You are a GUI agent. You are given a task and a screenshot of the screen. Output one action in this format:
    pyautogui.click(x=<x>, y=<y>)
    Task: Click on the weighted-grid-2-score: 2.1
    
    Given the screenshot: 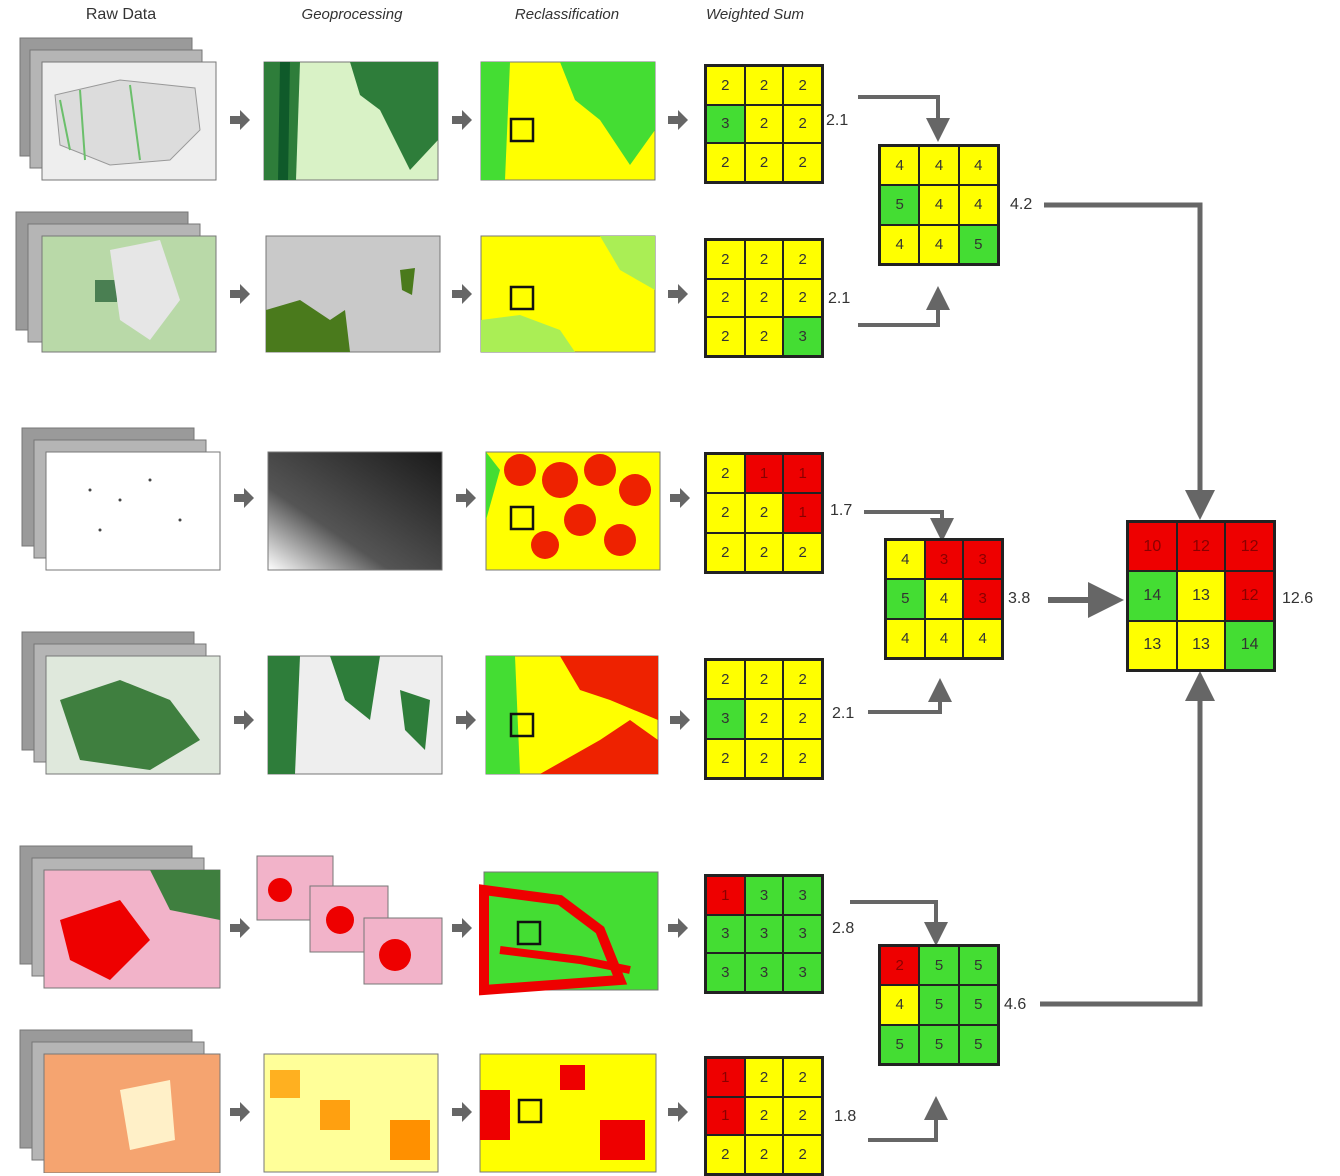 What is the action you would take?
    pyautogui.click(x=839, y=298)
    